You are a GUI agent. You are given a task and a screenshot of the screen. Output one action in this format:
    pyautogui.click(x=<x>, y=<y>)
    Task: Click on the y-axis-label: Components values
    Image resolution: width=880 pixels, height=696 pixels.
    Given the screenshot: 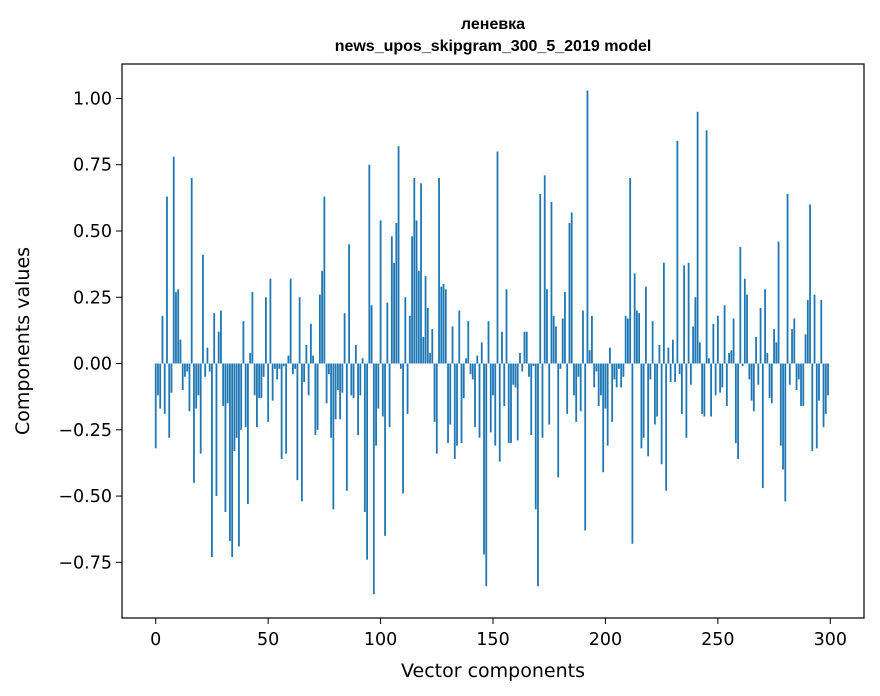 What is the action you would take?
    pyautogui.click(x=23, y=341)
    